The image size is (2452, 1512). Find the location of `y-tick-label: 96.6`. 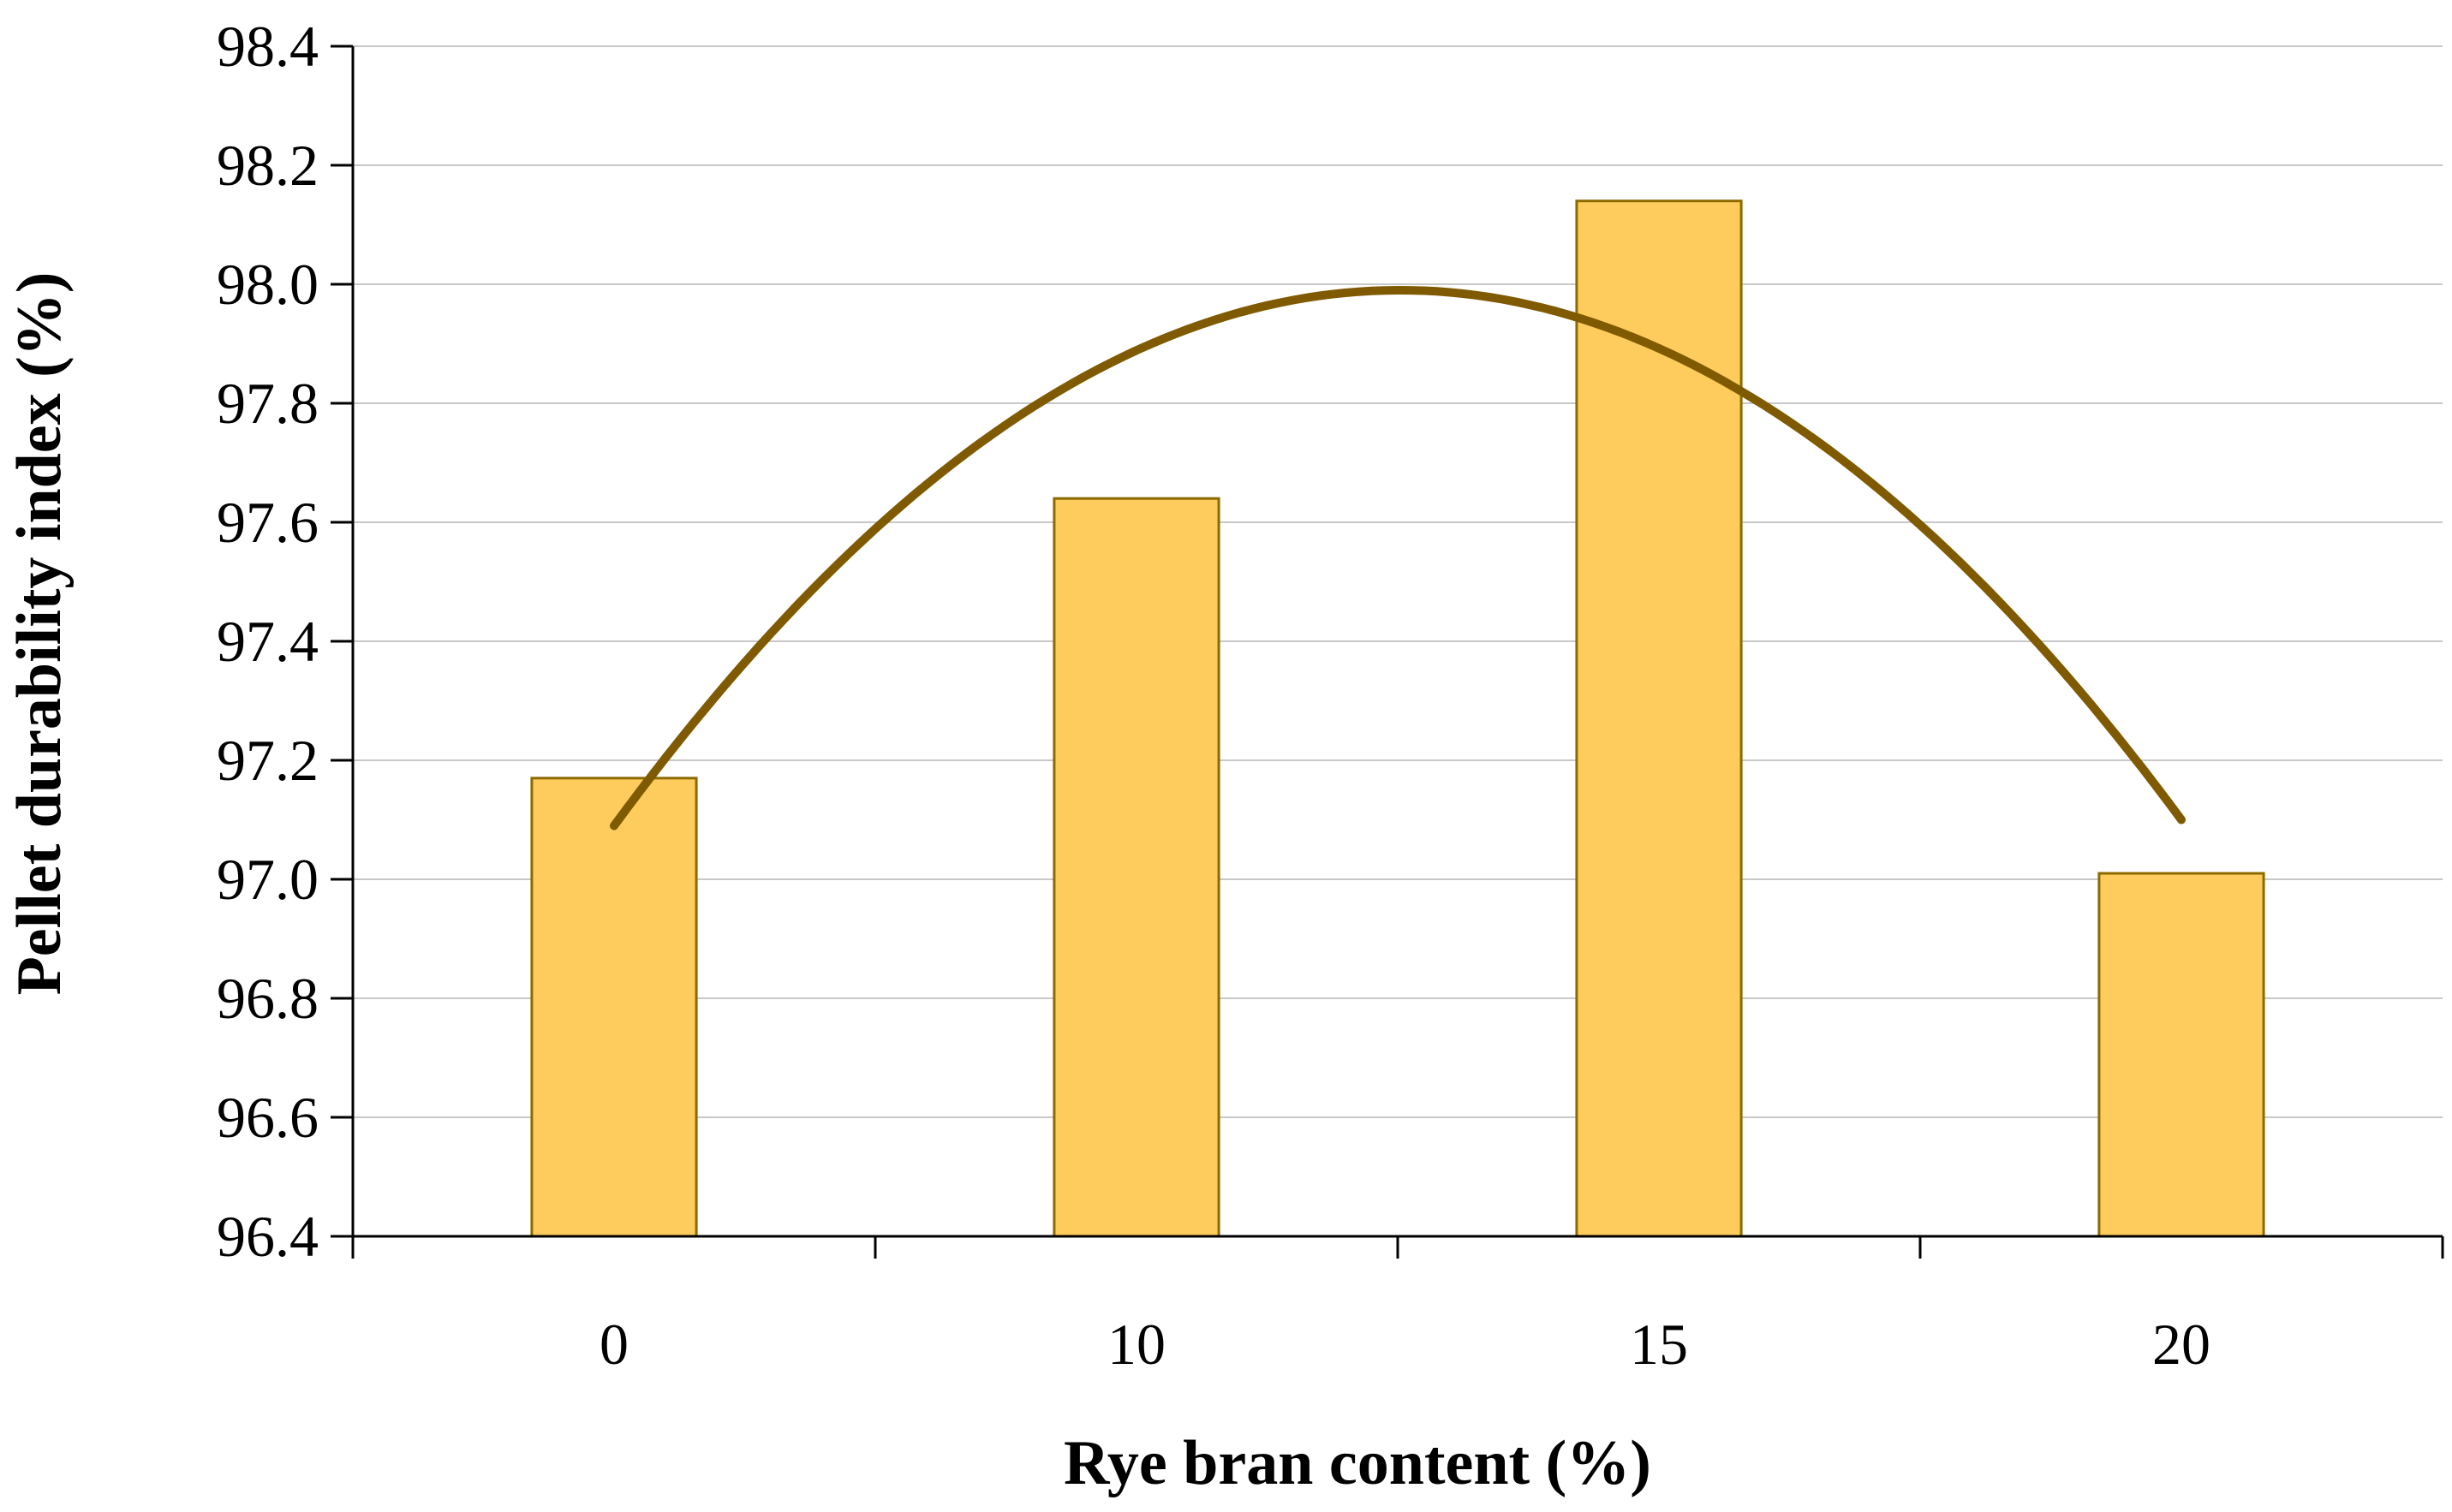

y-tick-label: 96.6 is located at coordinates (268, 1117).